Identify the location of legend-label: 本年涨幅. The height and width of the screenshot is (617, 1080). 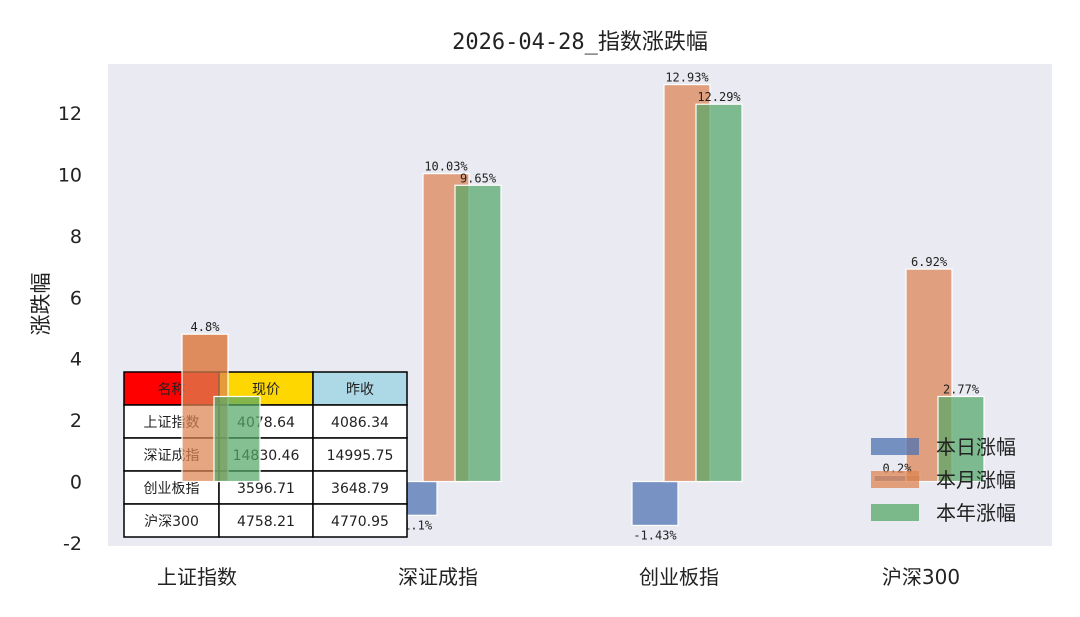
(976, 513).